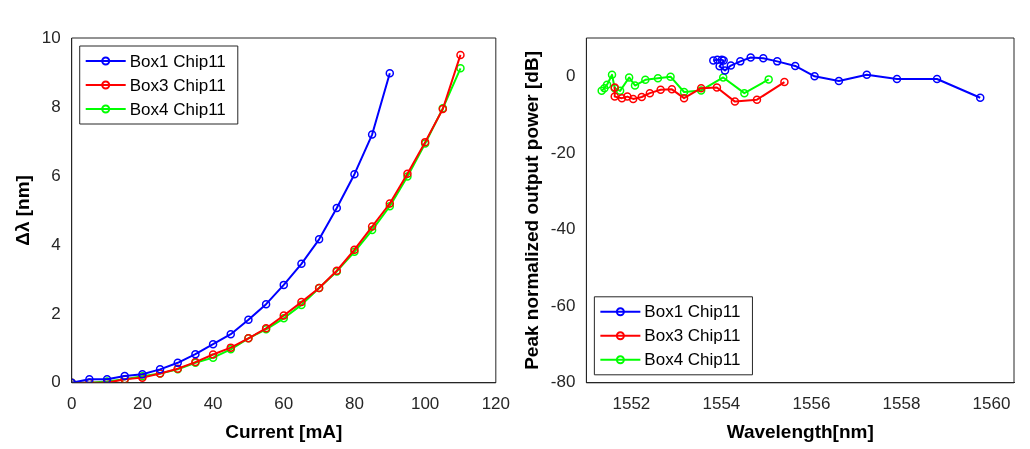 Image resolution: width=1030 pixels, height=449 pixels. I want to click on y-tick-label: -60, so click(563, 305).